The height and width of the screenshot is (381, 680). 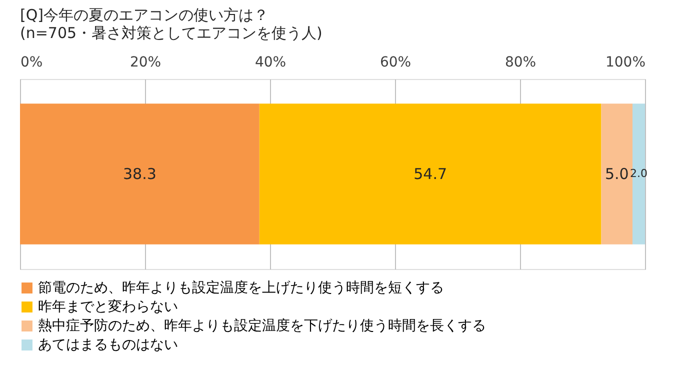 What do you see at coordinates (108, 307) in the screenshot?
I see `legend-label: 昨年までと変わらない` at bounding box center [108, 307].